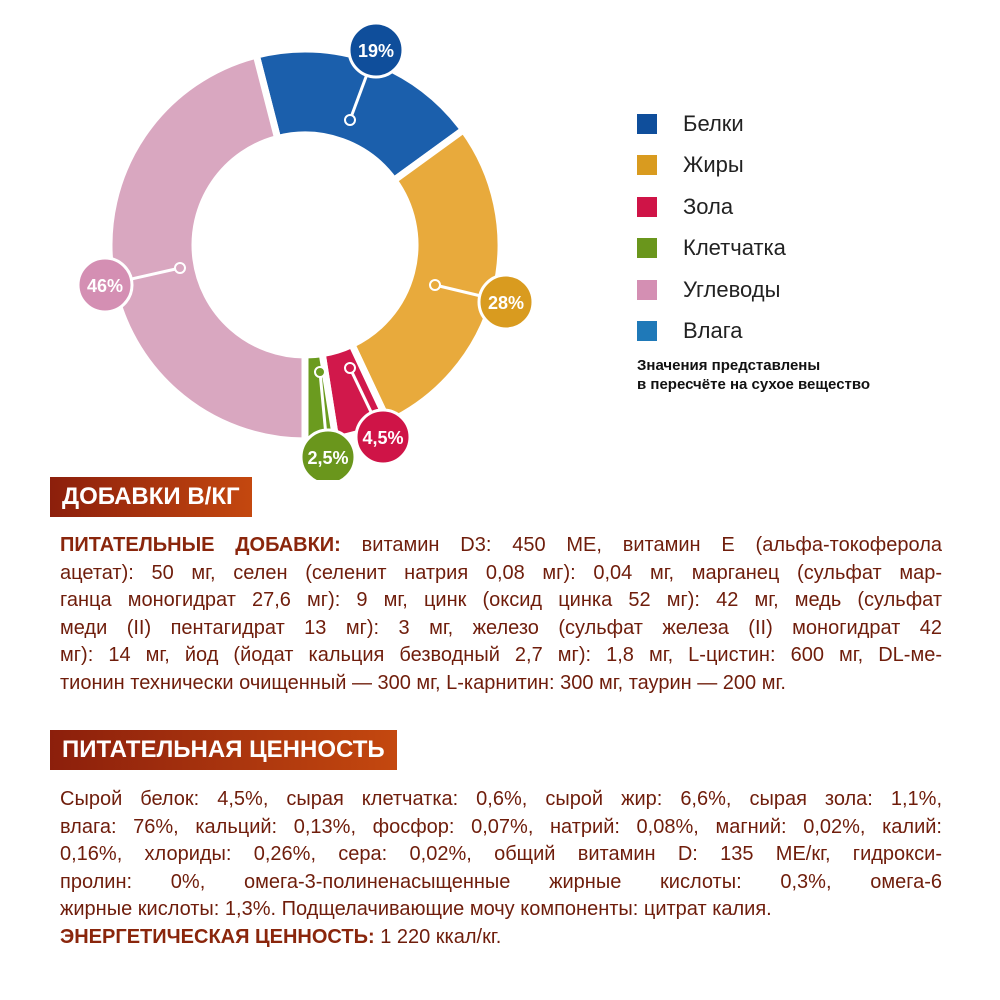  I want to click on value-label: 4,5%, so click(382, 438).